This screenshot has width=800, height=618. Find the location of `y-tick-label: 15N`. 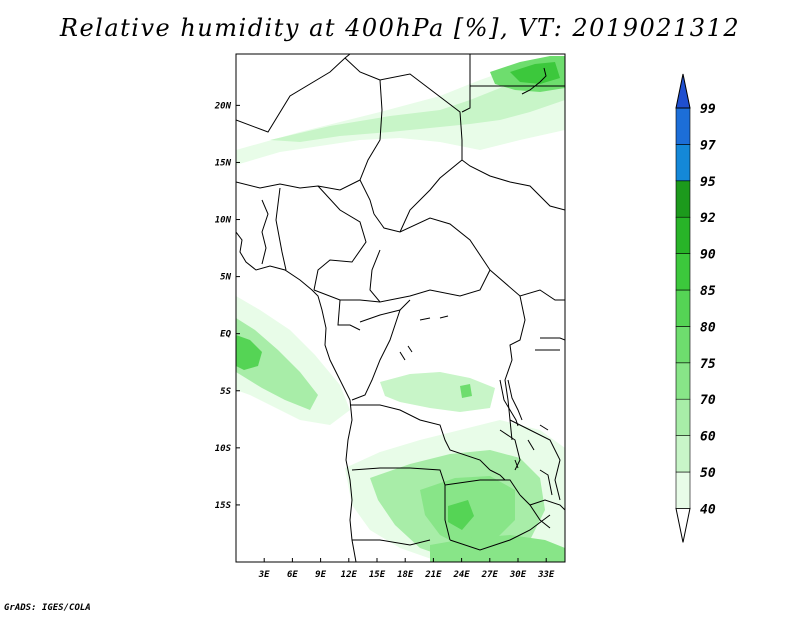

y-tick-label: 15N is located at coordinates (223, 163).